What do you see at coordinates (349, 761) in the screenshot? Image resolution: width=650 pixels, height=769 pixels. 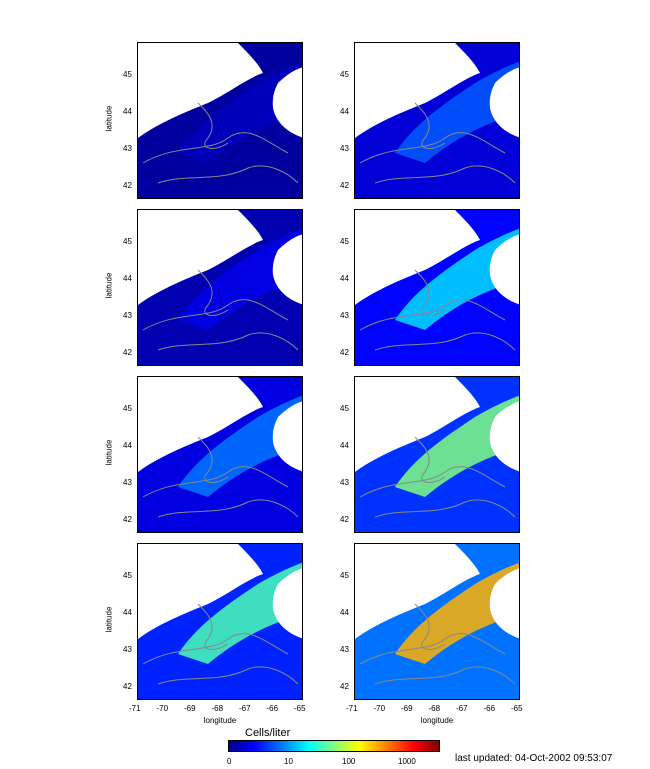 I see `colorbar-tick-100: 100` at bounding box center [349, 761].